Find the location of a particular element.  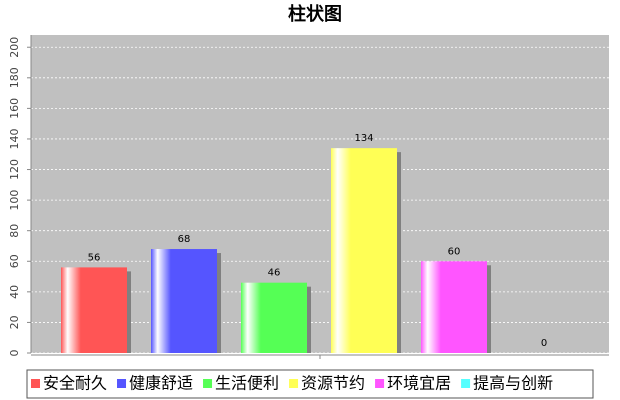

y-tick-label: 100 is located at coordinates (14, 200).